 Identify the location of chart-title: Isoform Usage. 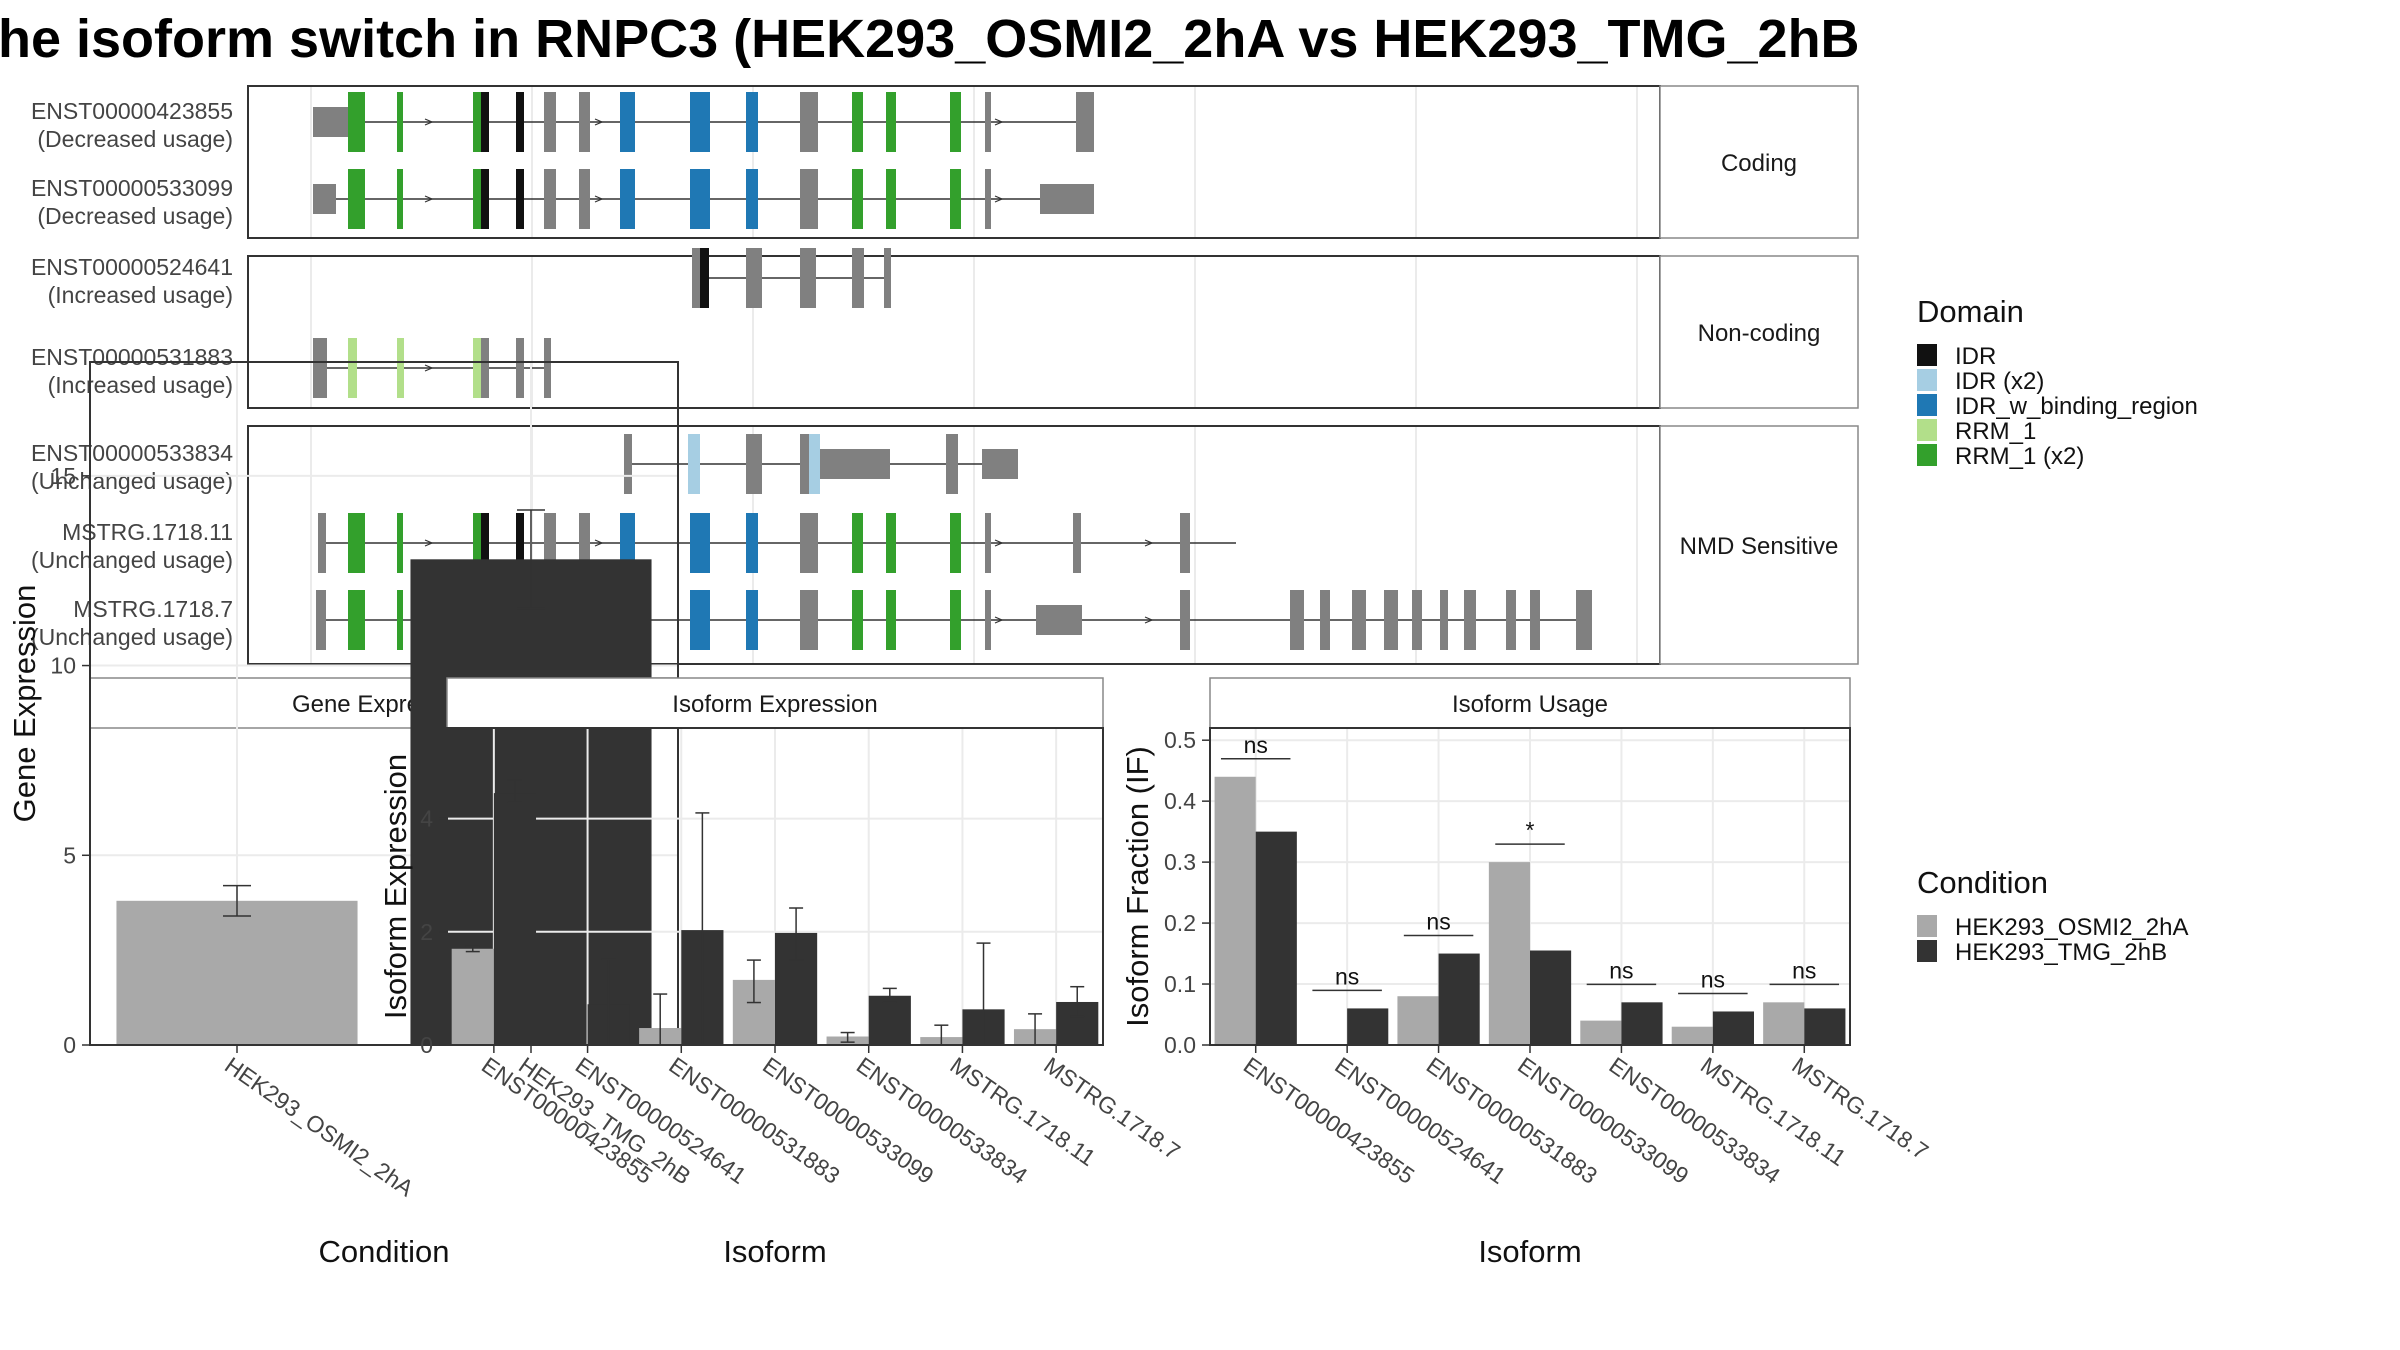
(1530, 704).